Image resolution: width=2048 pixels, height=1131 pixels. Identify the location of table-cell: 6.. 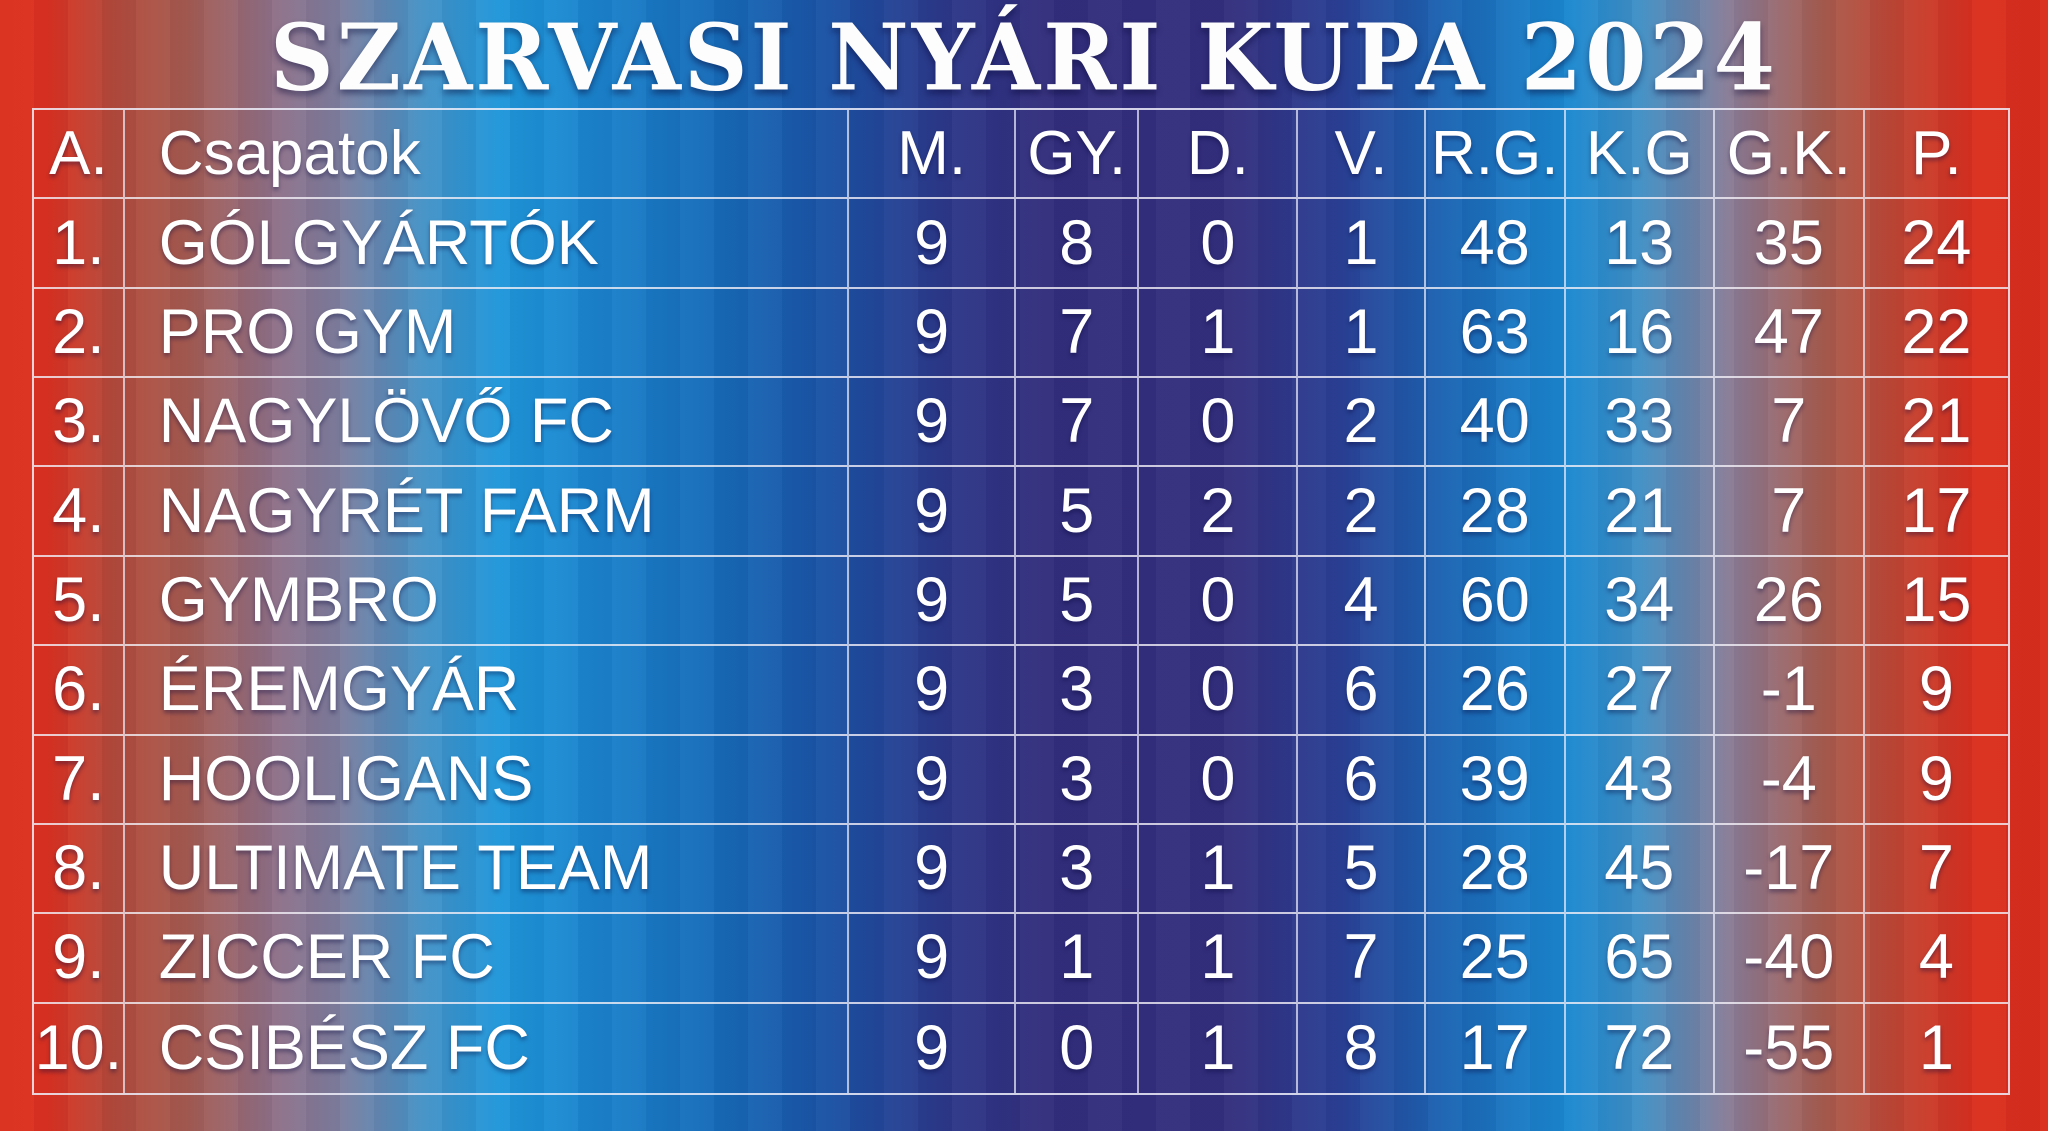
(79, 691).